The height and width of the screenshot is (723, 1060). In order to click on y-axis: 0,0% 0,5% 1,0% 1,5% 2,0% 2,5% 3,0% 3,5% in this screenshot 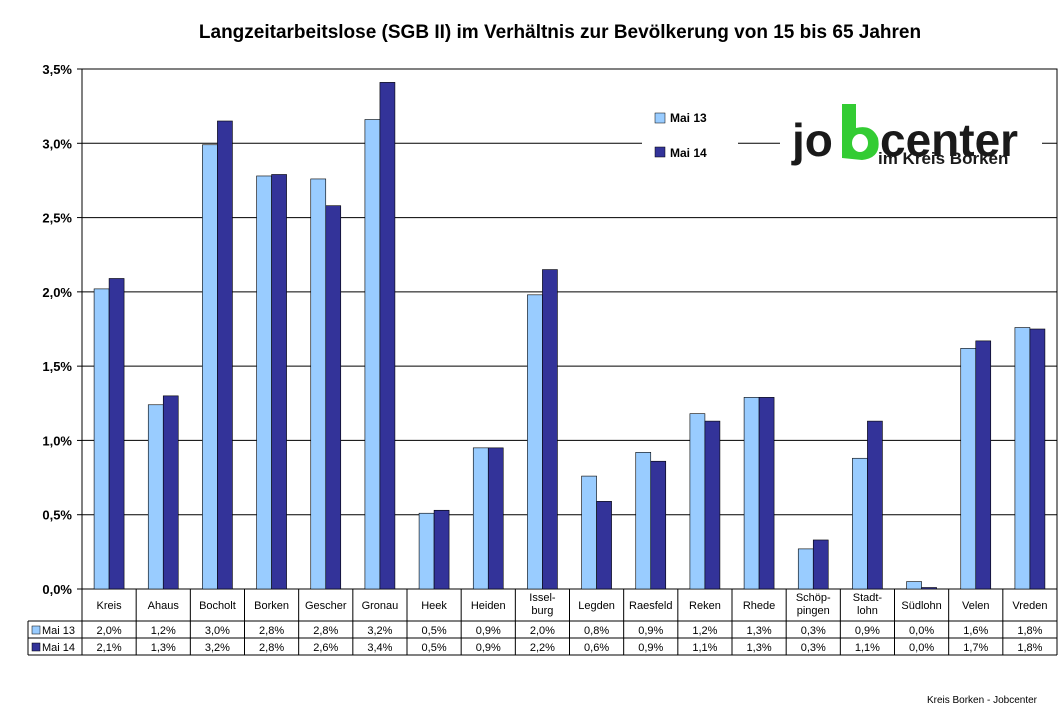, I will do `click(62, 329)`.